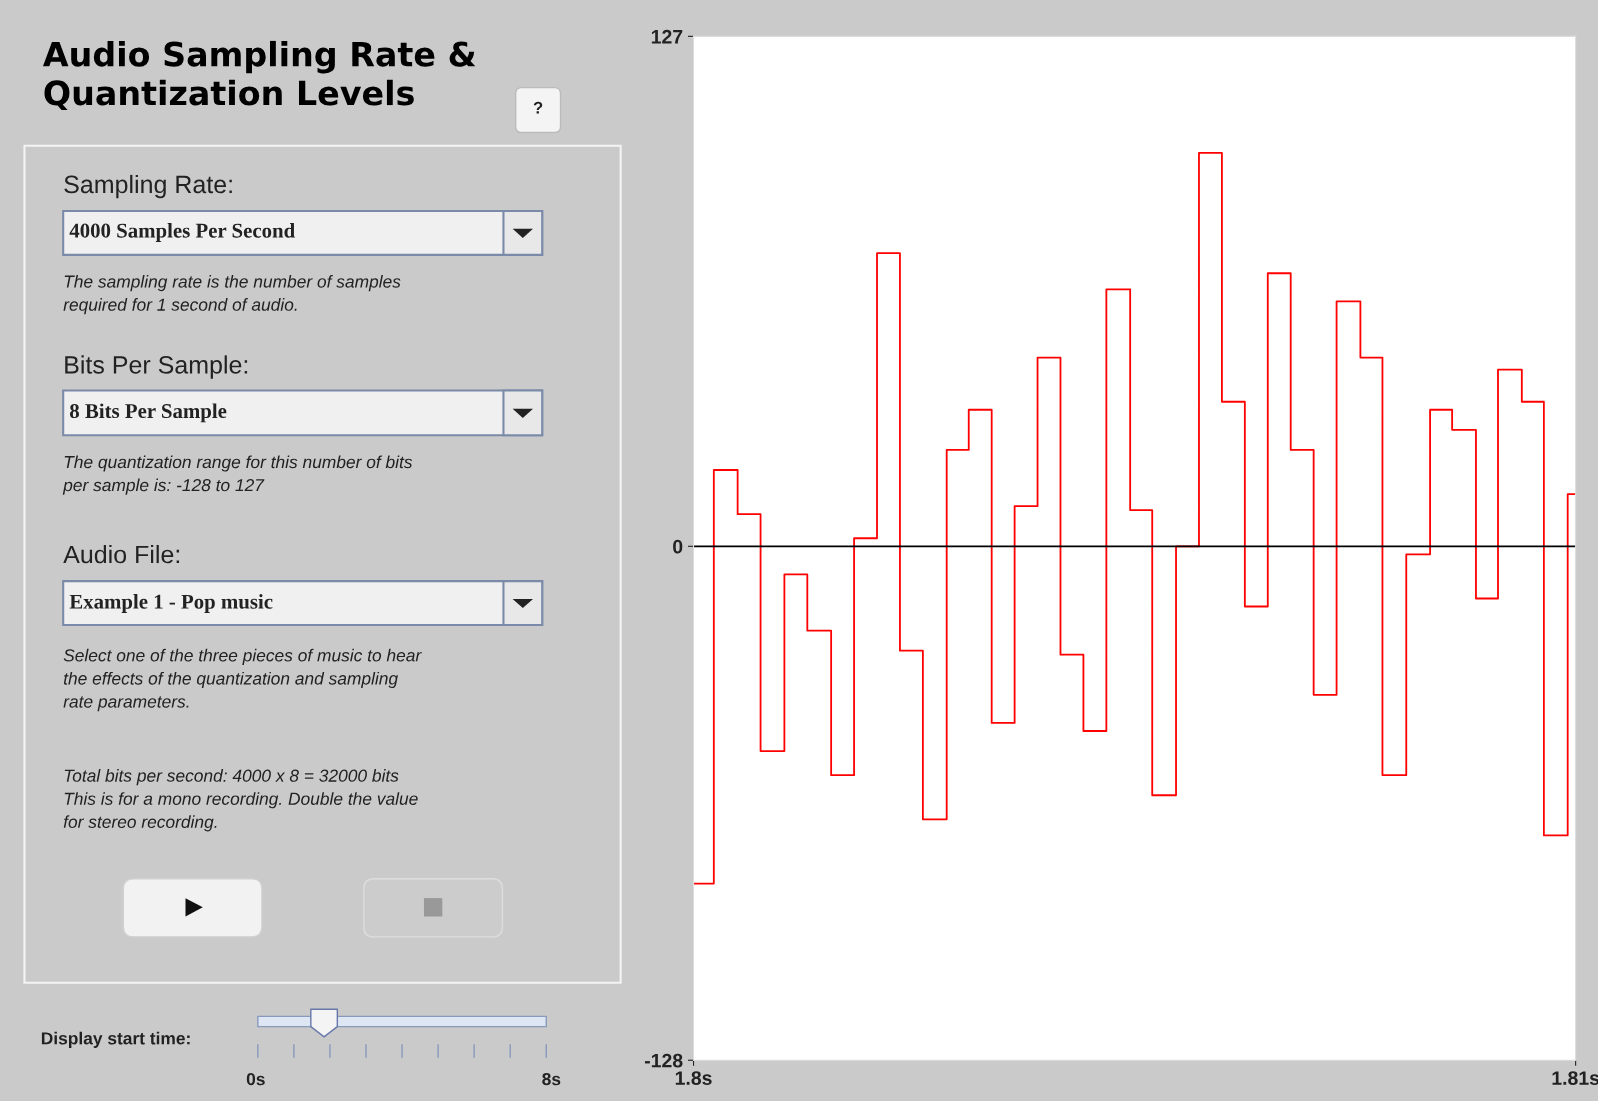 This screenshot has height=1101, width=1598. What do you see at coordinates (678, 546) in the screenshot?
I see `y-tick-label: 0` at bounding box center [678, 546].